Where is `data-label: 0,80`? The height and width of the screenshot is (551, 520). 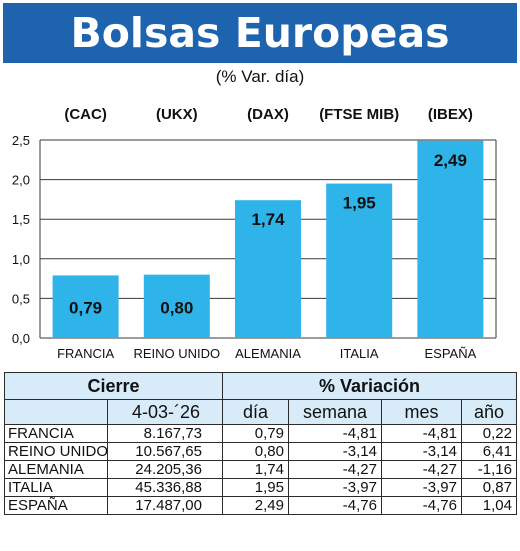 data-label: 0,80 is located at coordinates (176, 307).